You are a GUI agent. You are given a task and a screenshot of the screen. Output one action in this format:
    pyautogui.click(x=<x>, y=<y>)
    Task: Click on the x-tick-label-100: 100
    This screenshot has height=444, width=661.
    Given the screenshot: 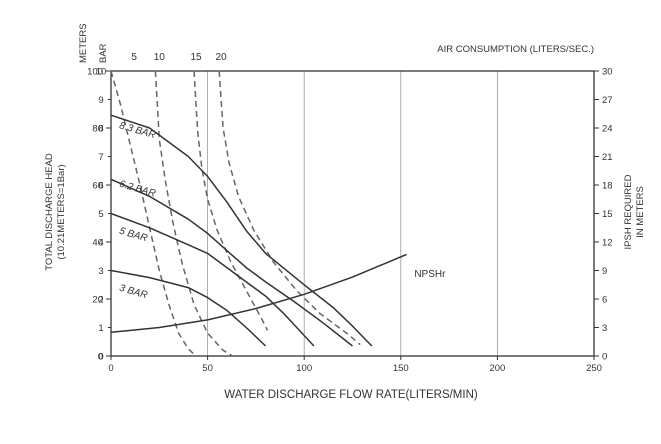 What is the action you would take?
    pyautogui.click(x=304, y=368)
    